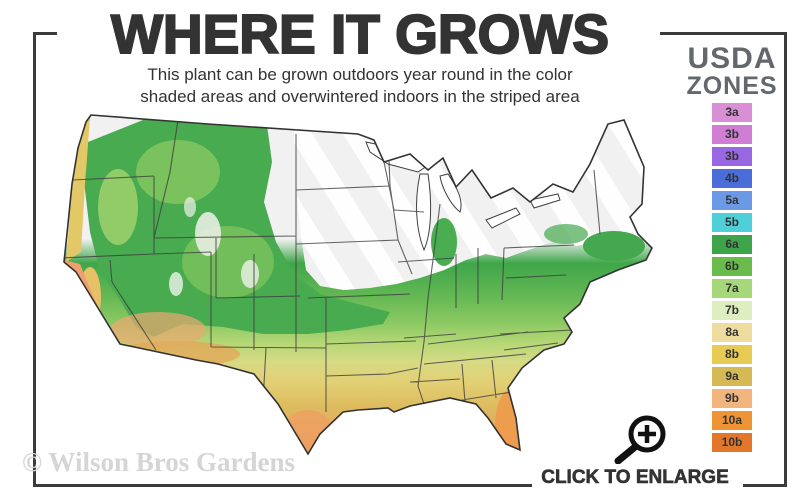  What do you see at coordinates (444, 242) in the screenshot?
I see `lower-michigan-green` at bounding box center [444, 242].